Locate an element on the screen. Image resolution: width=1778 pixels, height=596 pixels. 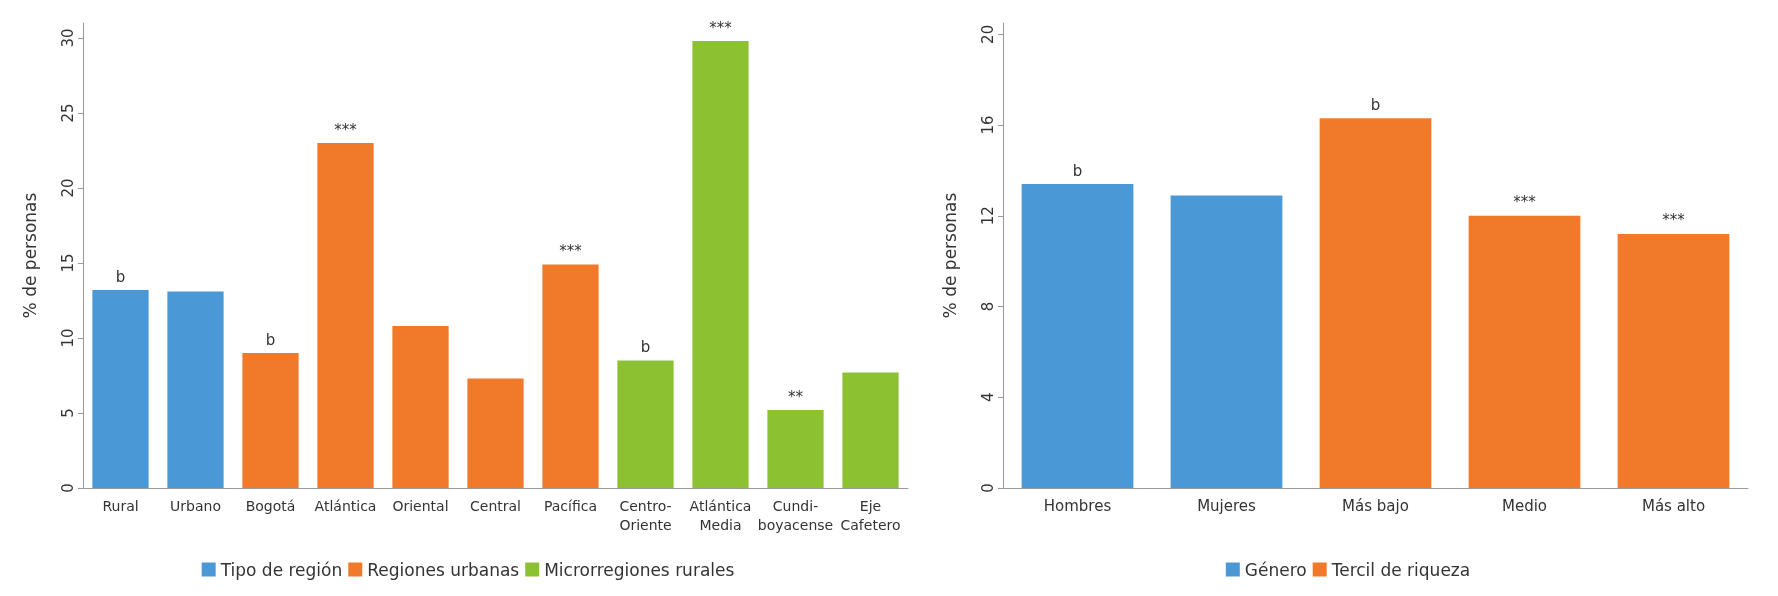
y-tick-label: 4 is located at coordinates (987, 397).